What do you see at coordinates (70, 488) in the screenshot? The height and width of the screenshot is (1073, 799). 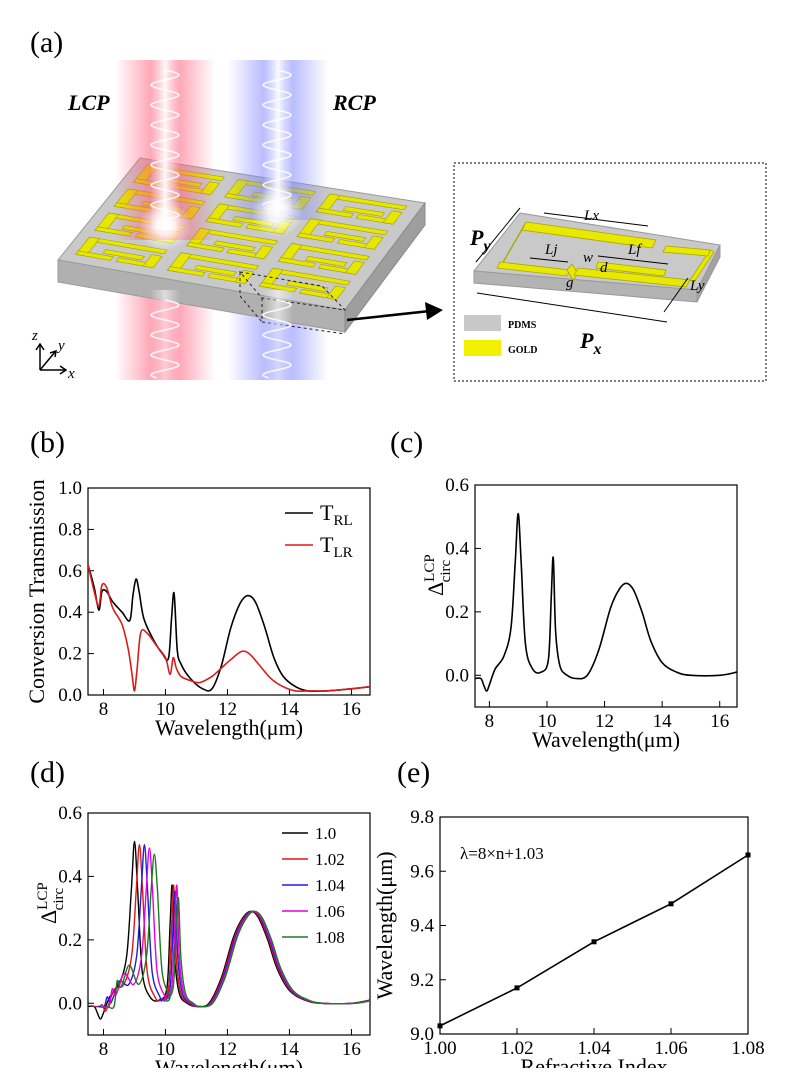 I see `y-tick-label: 1.0` at bounding box center [70, 488].